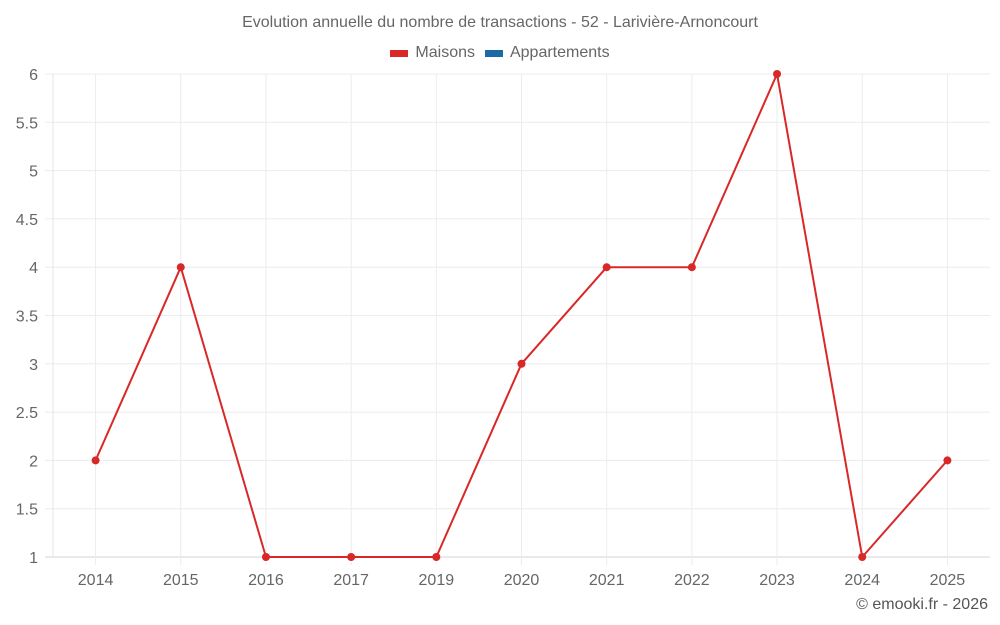  What do you see at coordinates (266, 580) in the screenshot?
I see `x-tick-label: 2016` at bounding box center [266, 580].